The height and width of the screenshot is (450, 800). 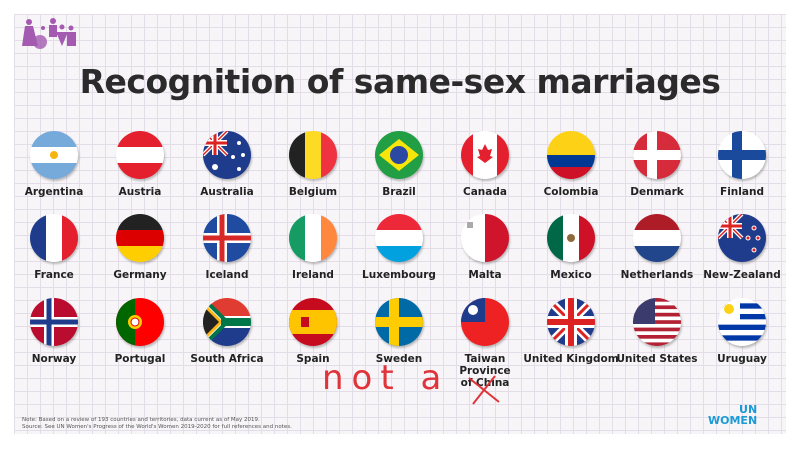 I want to click on country-brazil: Brazil, so click(x=399, y=164).